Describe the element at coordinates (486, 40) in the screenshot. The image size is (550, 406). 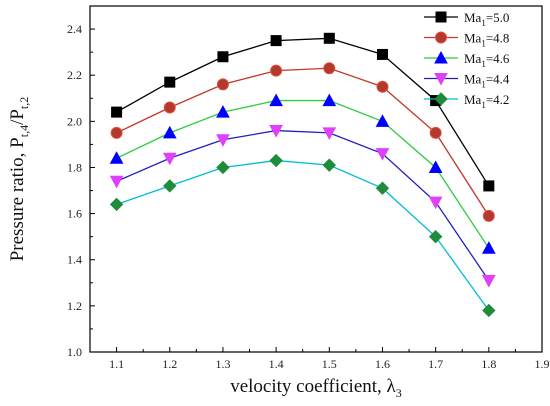
I see `legend-label: Ma1=4.8` at that location.